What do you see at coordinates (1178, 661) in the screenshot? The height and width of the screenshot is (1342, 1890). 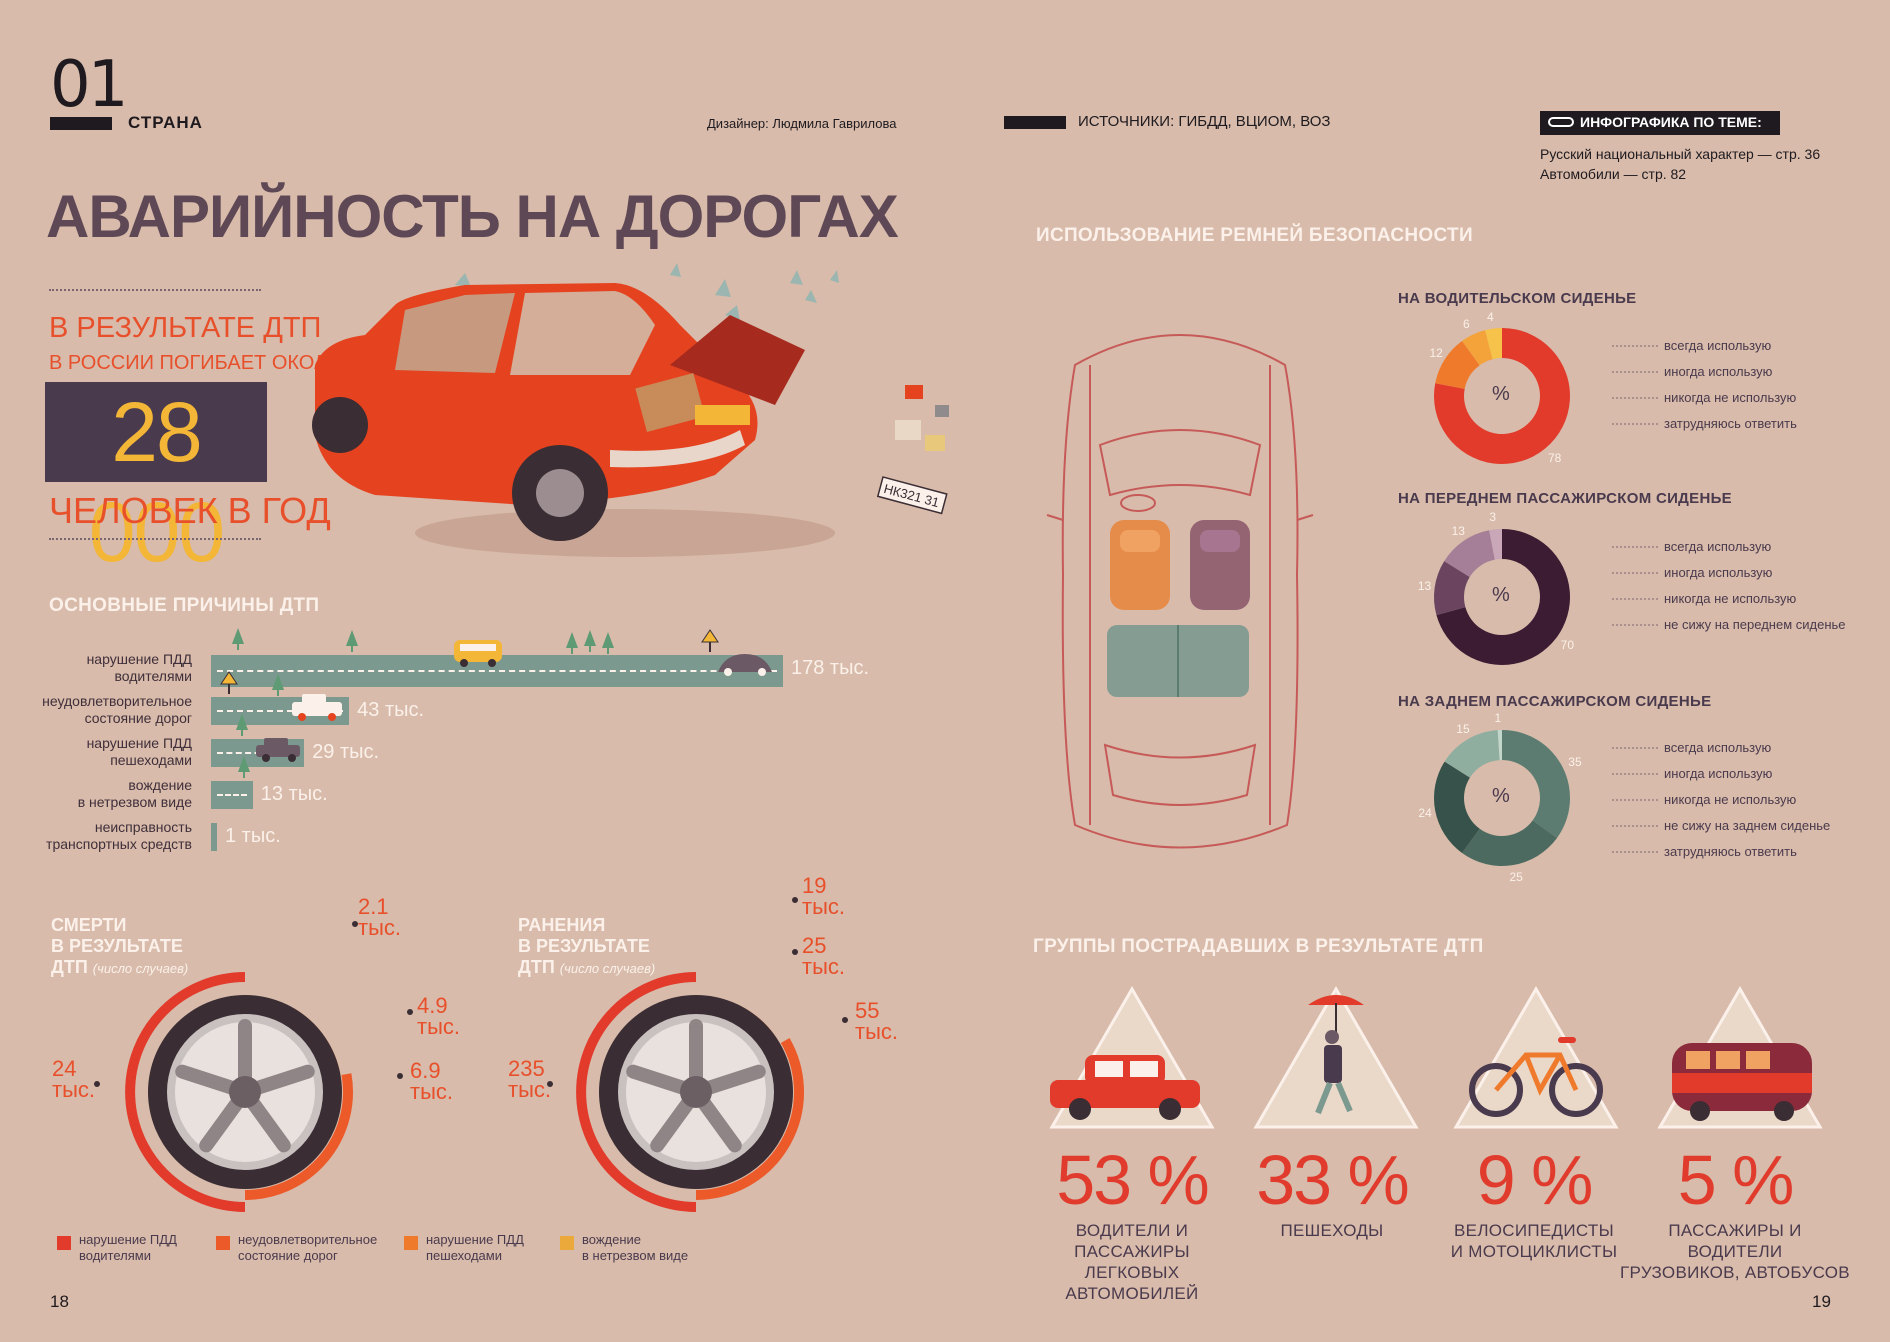 I see `rear-seat` at bounding box center [1178, 661].